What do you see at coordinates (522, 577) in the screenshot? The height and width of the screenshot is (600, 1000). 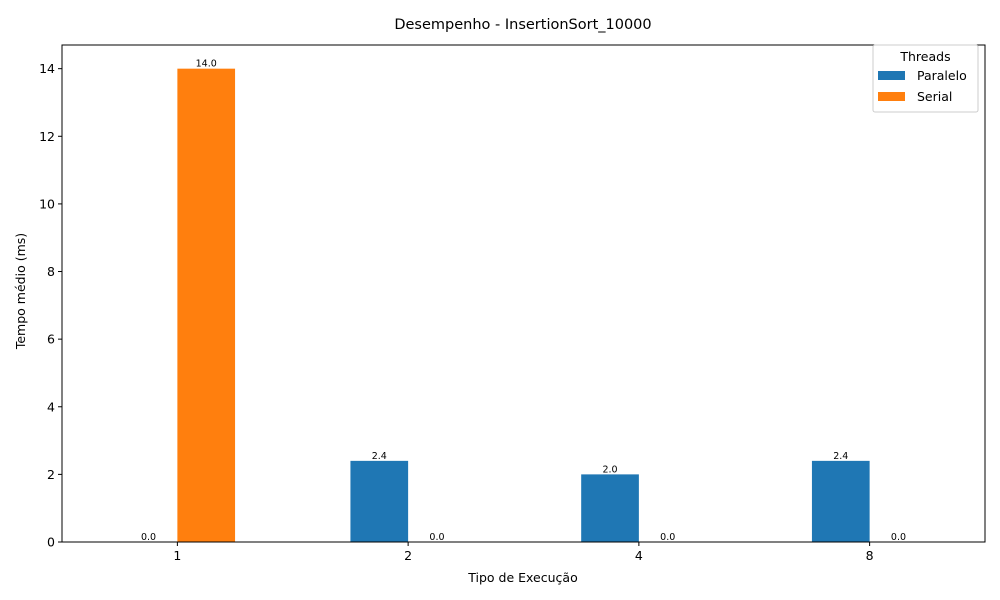 I see `x-axis-label: Tipo de Execução` at bounding box center [522, 577].